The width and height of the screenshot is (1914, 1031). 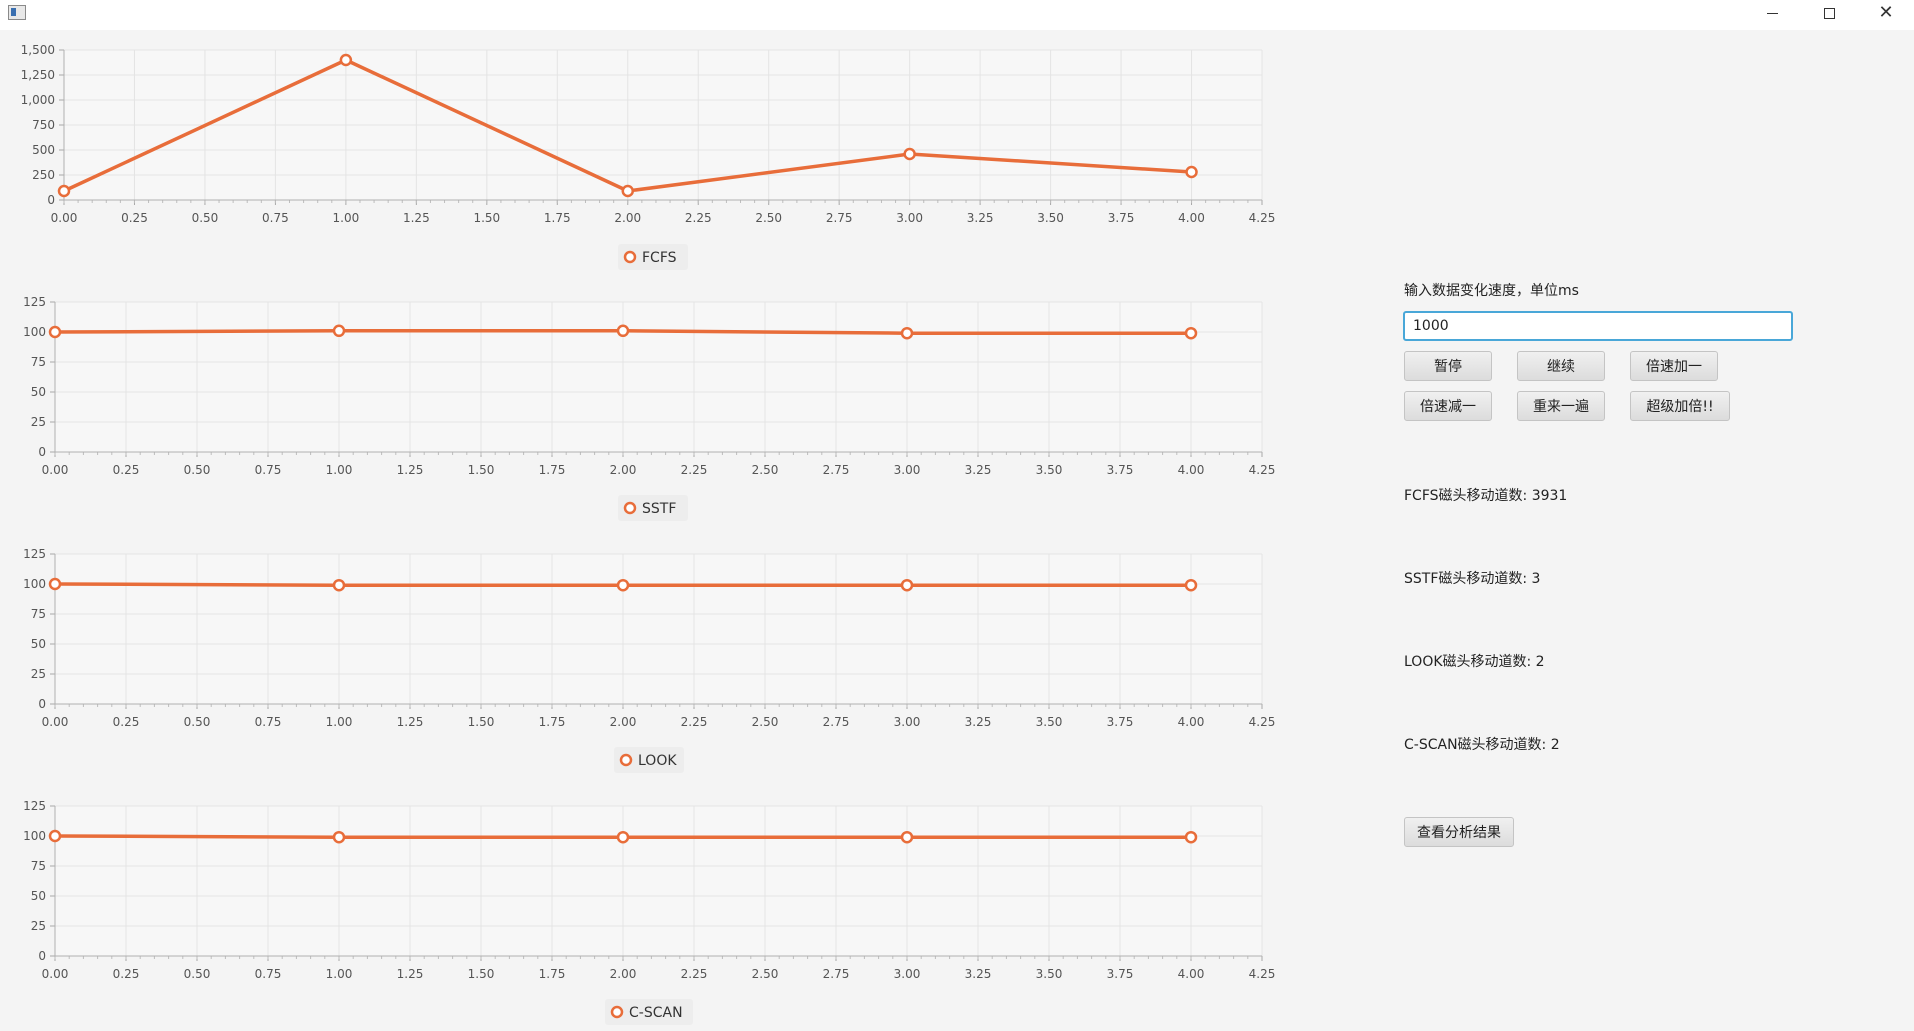 I want to click on x-tick-label: 0.25, so click(x=126, y=974).